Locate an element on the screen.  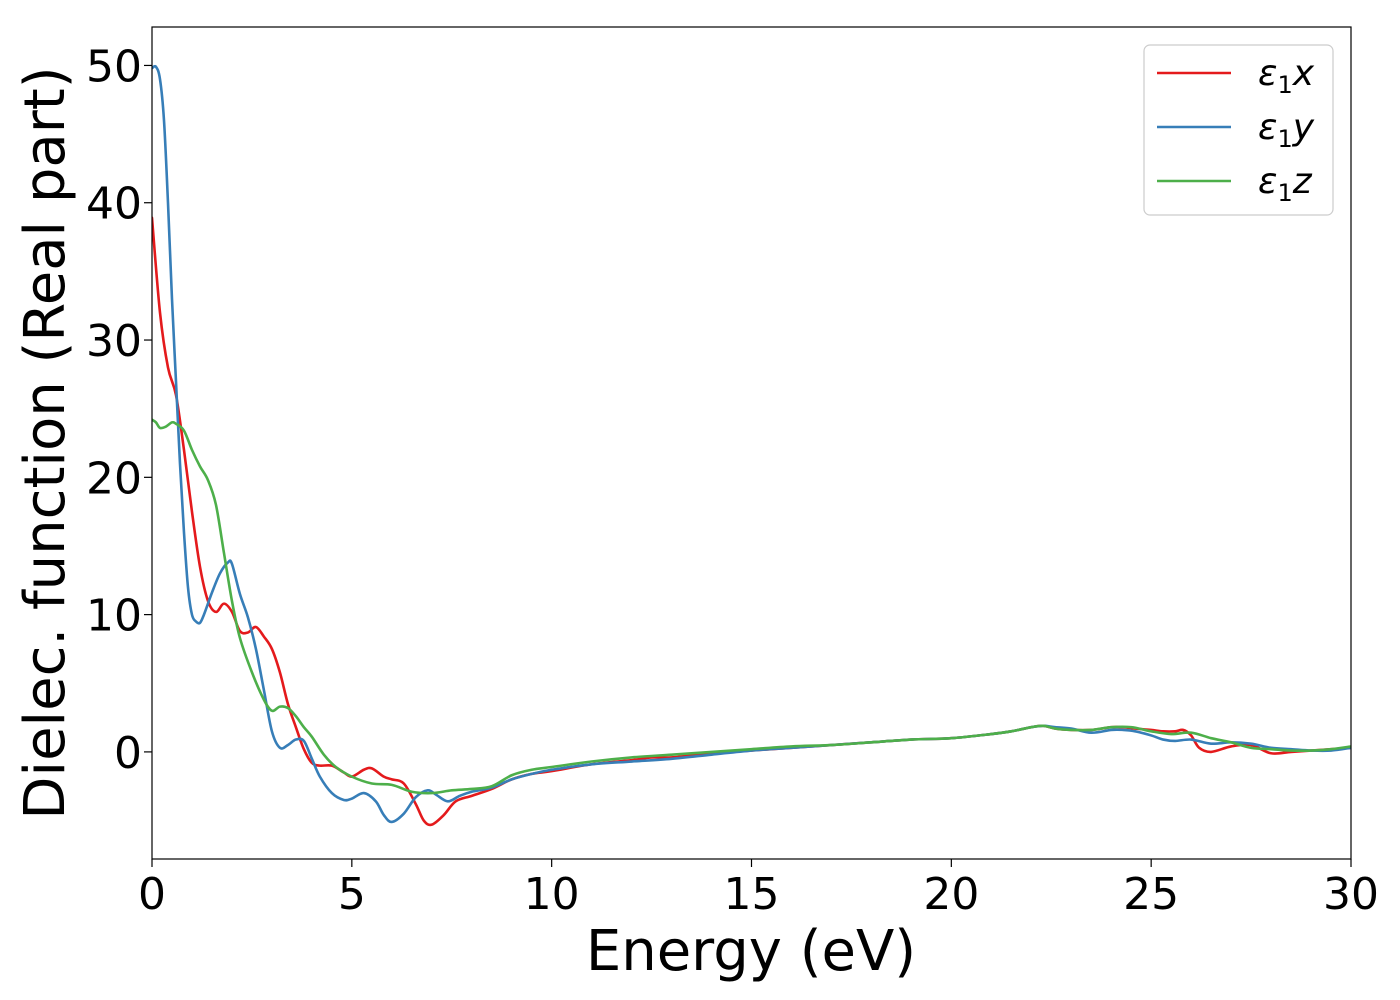
legend-label-z: ε1z is located at coordinates (1285, 184).